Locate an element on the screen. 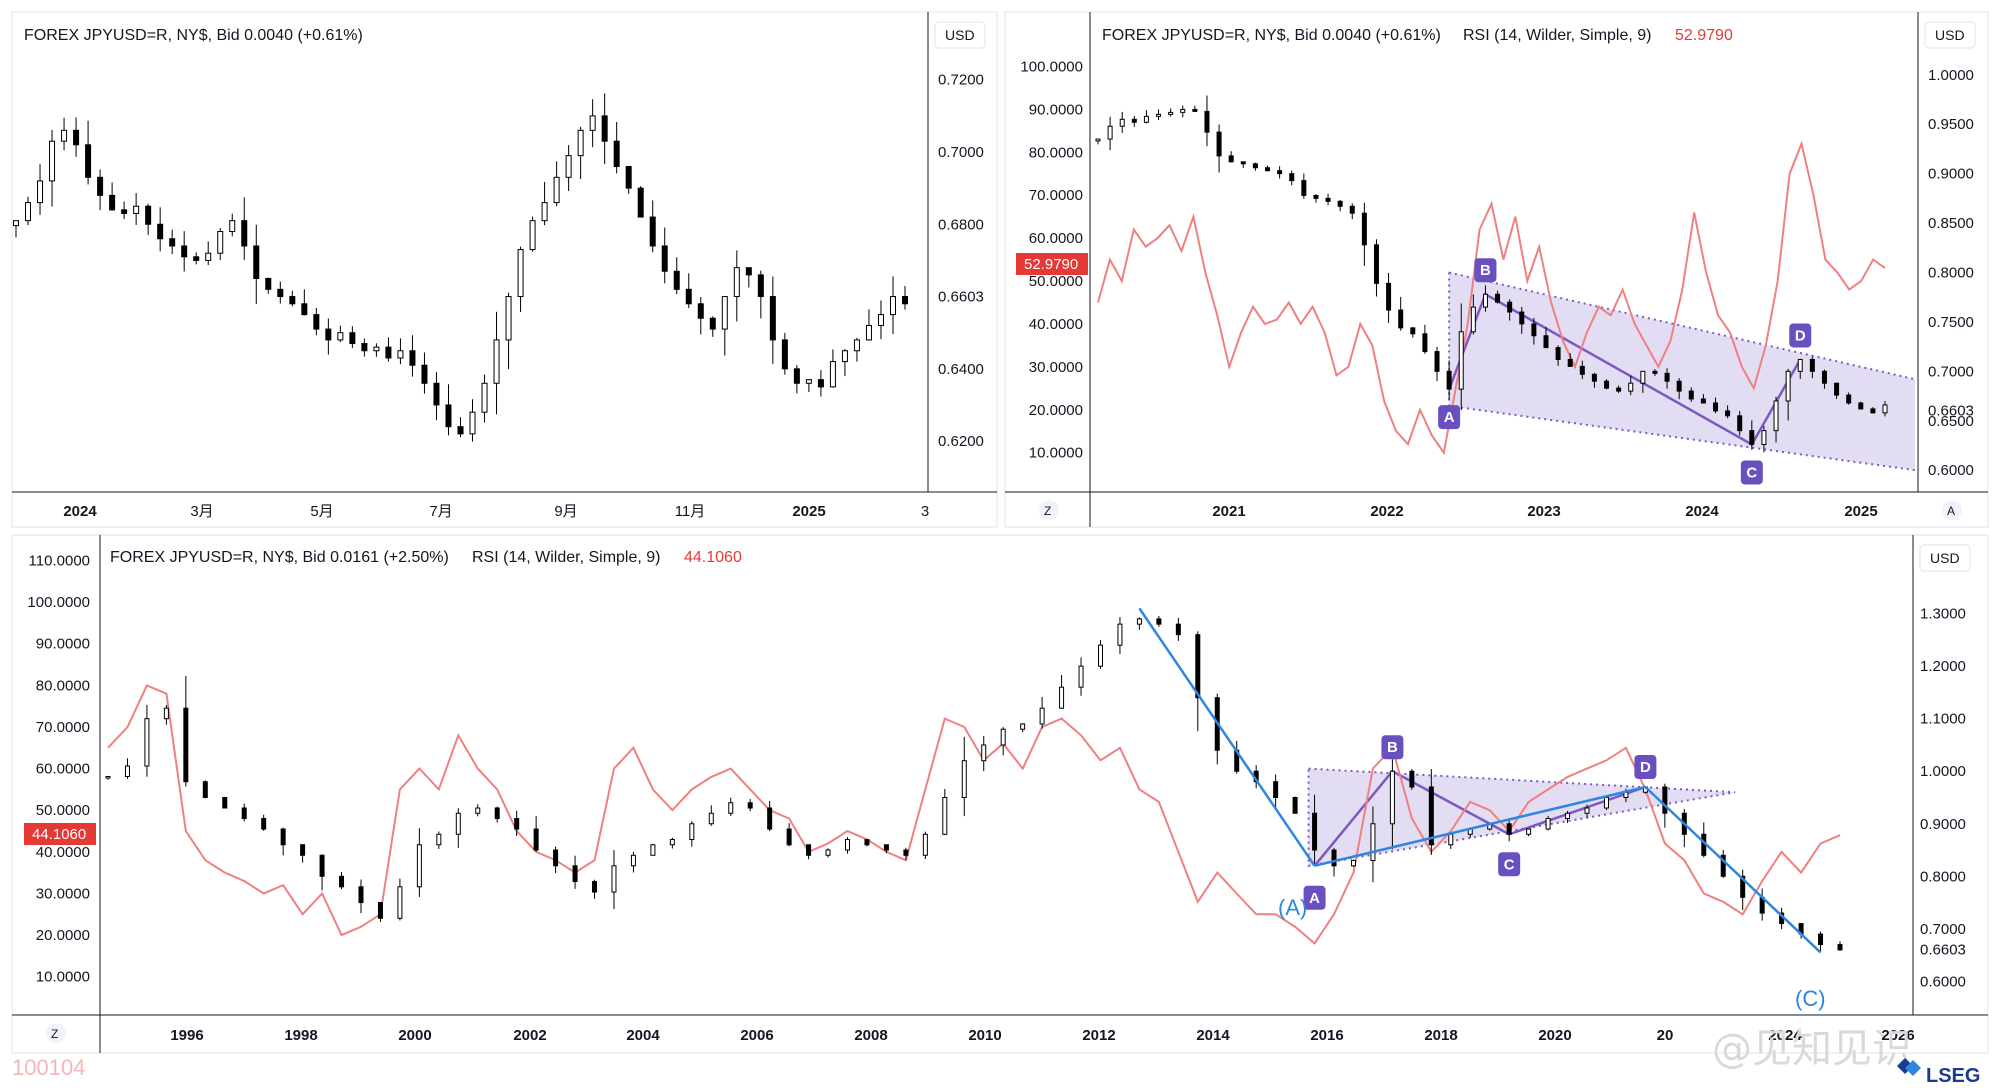  panel3-y-tick: 1.0000 is located at coordinates (1943, 771).